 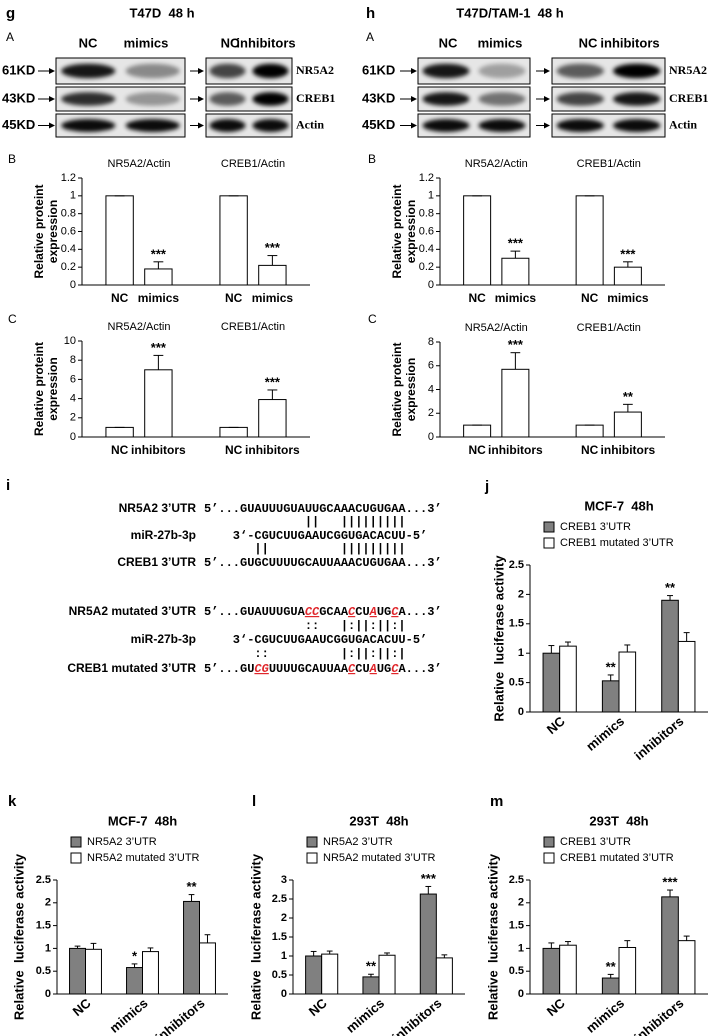 What do you see at coordinates (372, 159) in the screenshot?
I see `panel-letter: B` at bounding box center [372, 159].